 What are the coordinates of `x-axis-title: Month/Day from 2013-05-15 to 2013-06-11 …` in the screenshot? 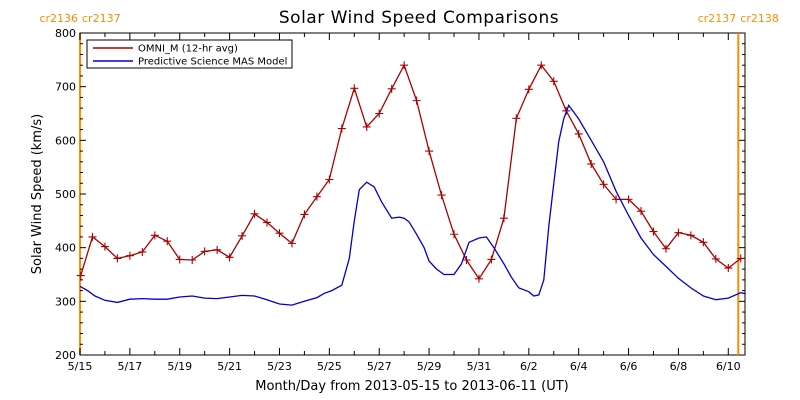 It's located at (411, 386).